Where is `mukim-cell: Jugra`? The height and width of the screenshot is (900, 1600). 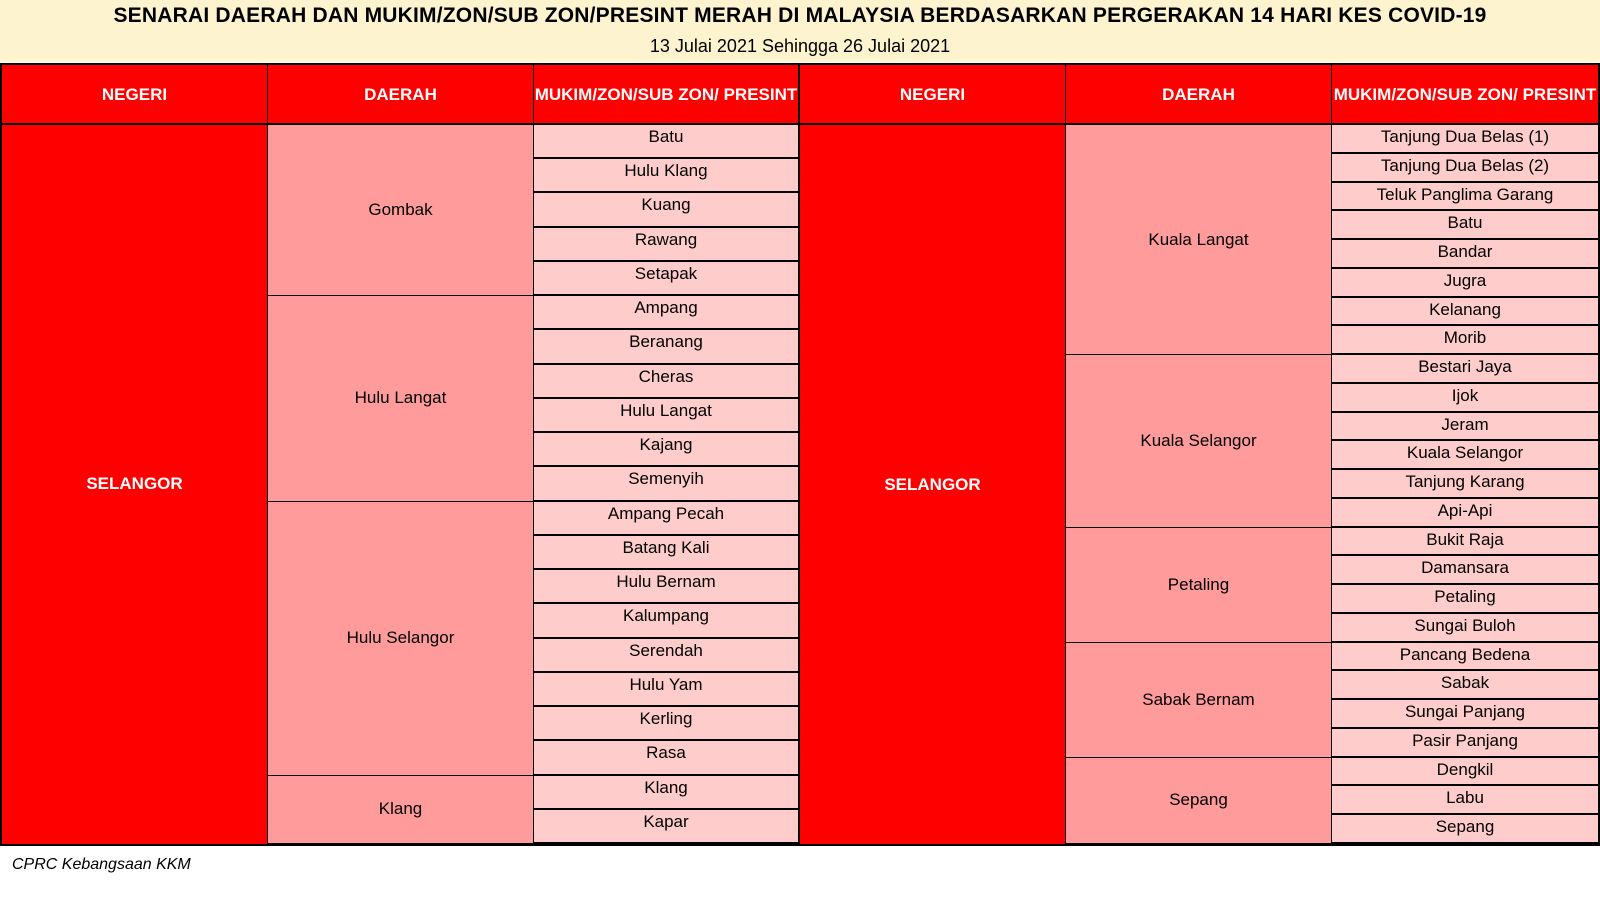 mukim-cell: Jugra is located at coordinates (1465, 283).